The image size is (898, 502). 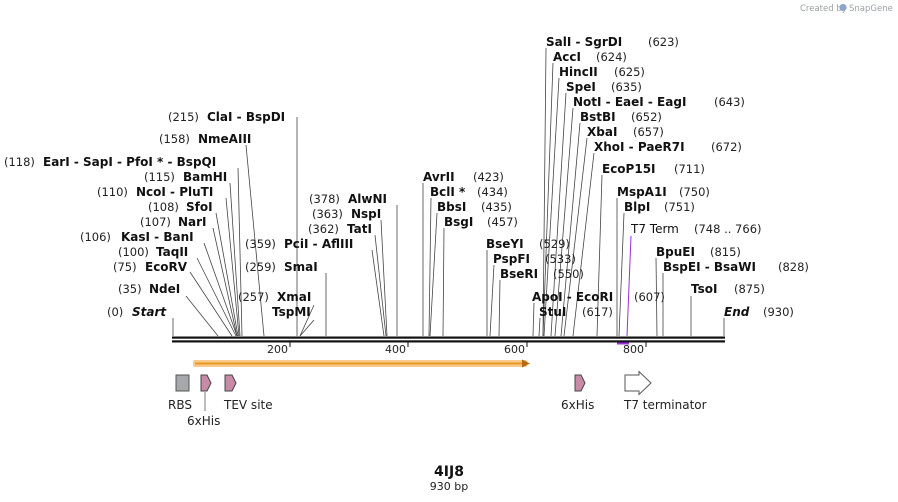 I want to click on site-label: ClaI - BspDI, so click(x=246, y=117).